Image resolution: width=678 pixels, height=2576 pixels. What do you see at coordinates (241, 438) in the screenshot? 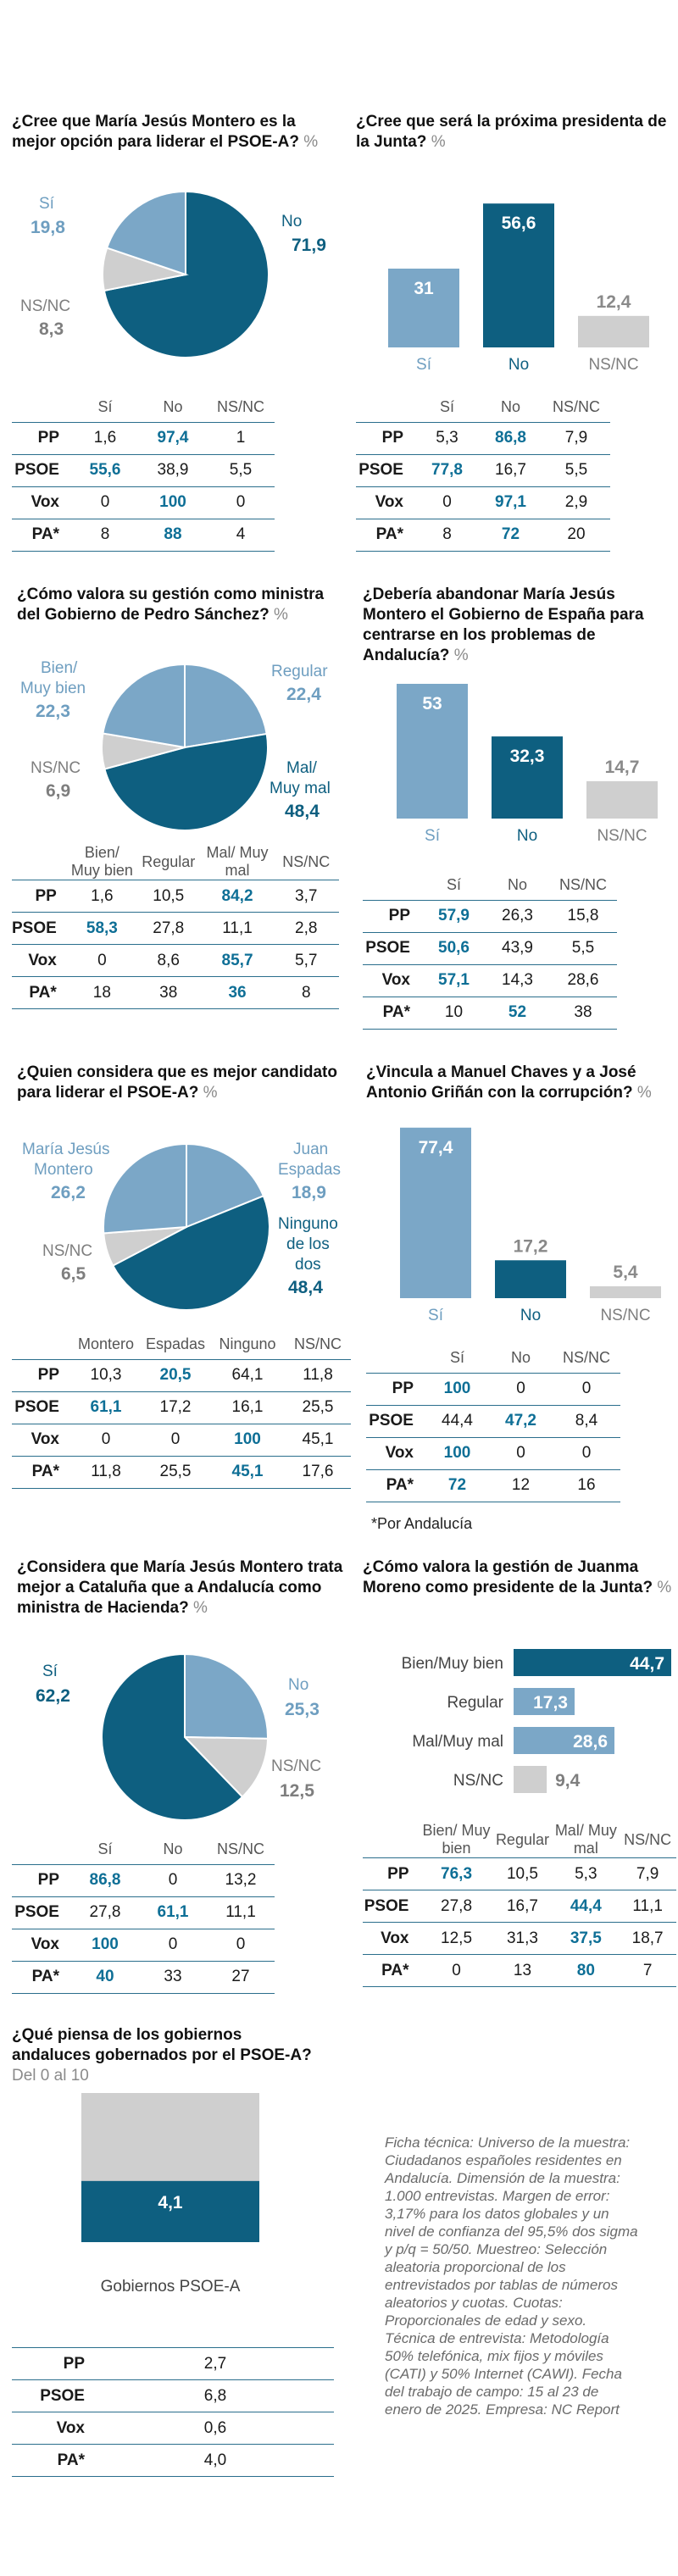
I see `q1-table-cell: 1` at bounding box center [241, 438].